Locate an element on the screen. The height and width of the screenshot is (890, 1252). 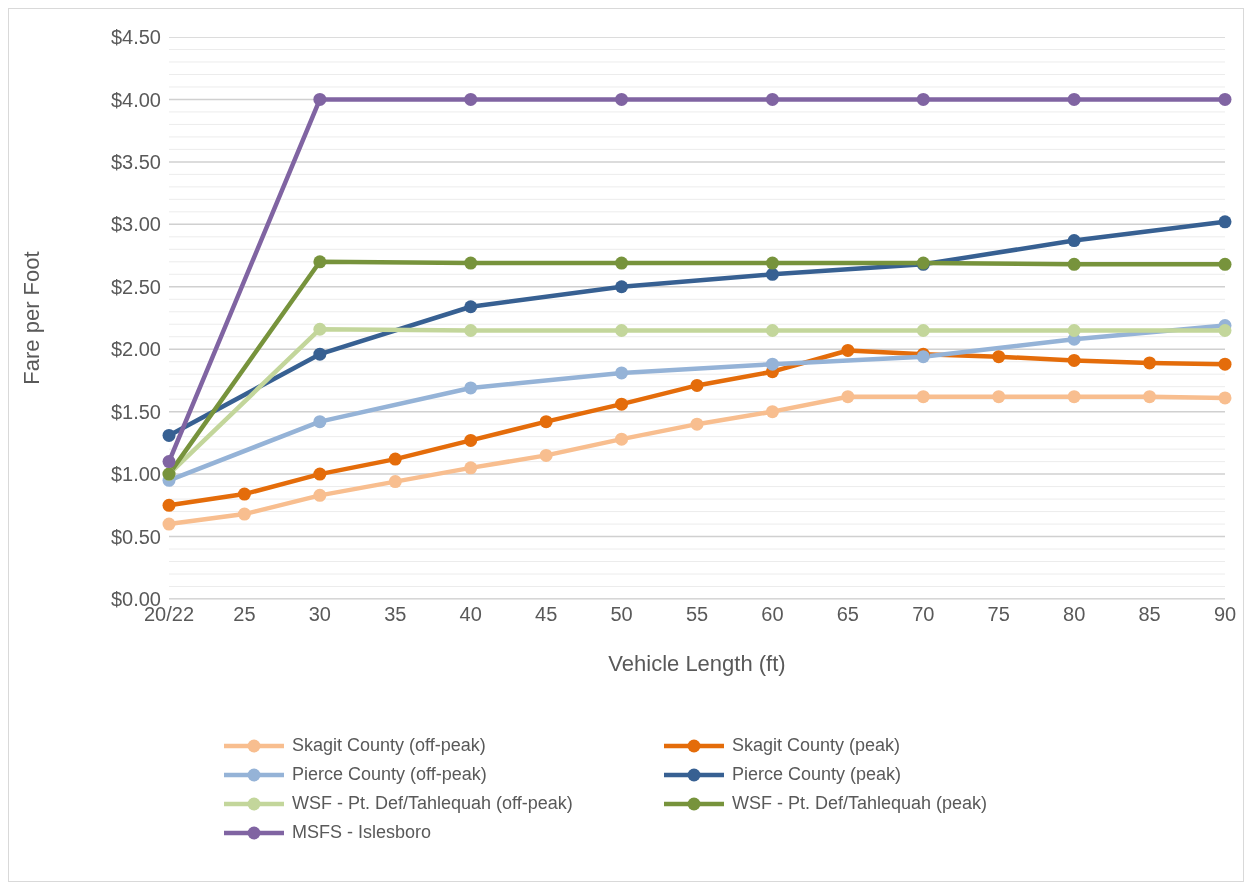
y-tick-label: $4.50 is located at coordinates (135, 37).